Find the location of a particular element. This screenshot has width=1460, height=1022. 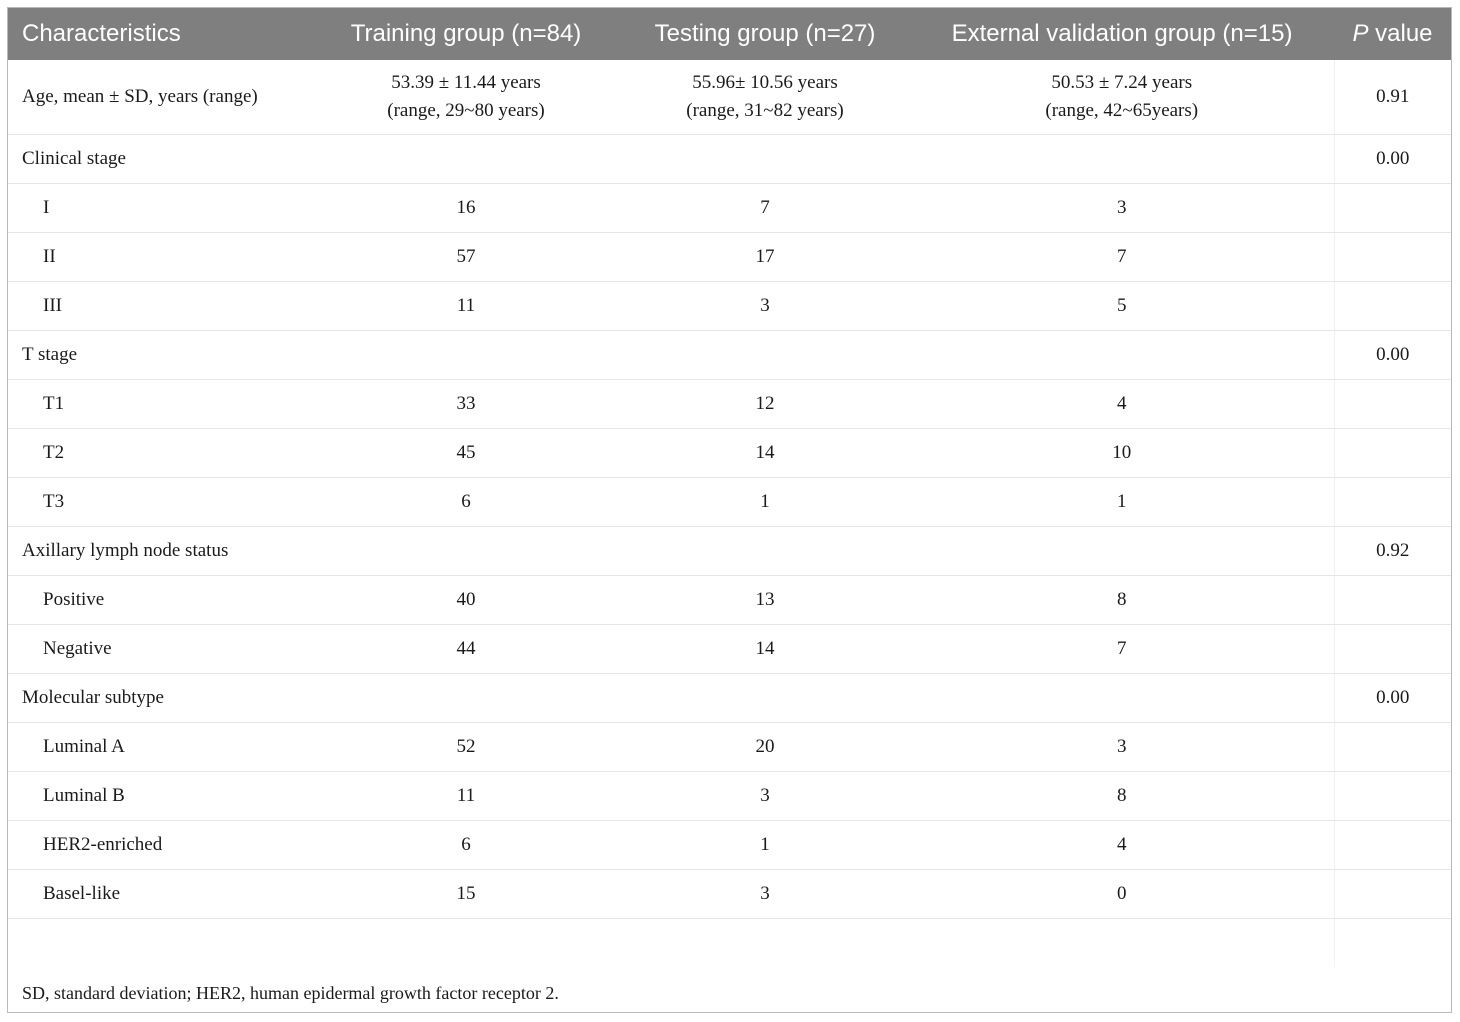

table-row: T stage 0.00 is located at coordinates (729, 355).